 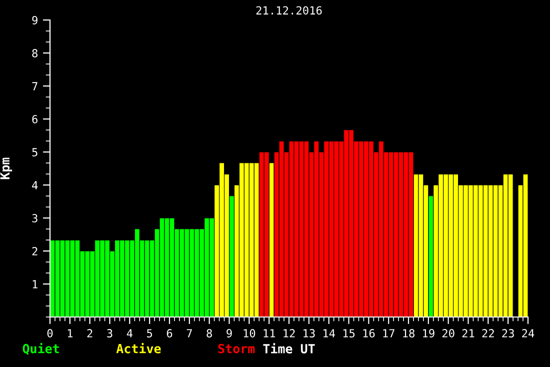 I want to click on x-tick-label: 17, so click(x=388, y=333).